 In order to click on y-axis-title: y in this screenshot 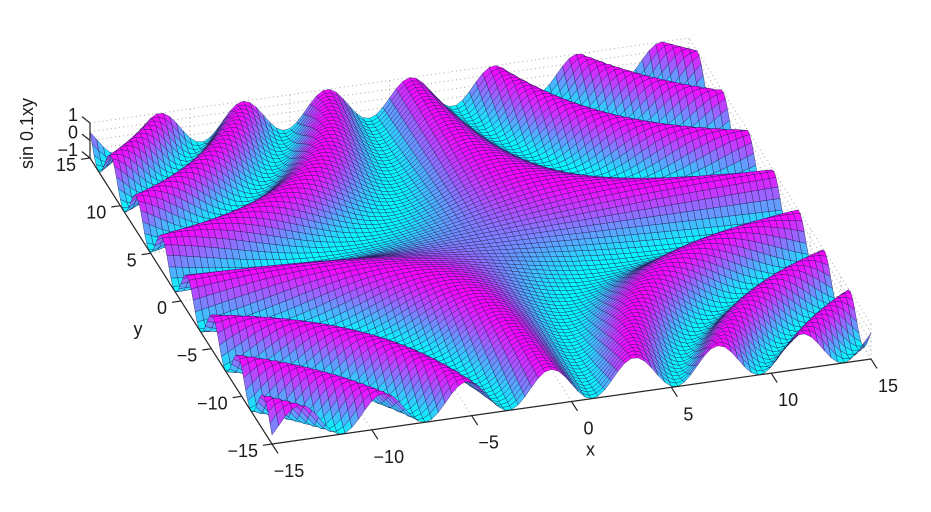, I will do `click(138, 329)`.